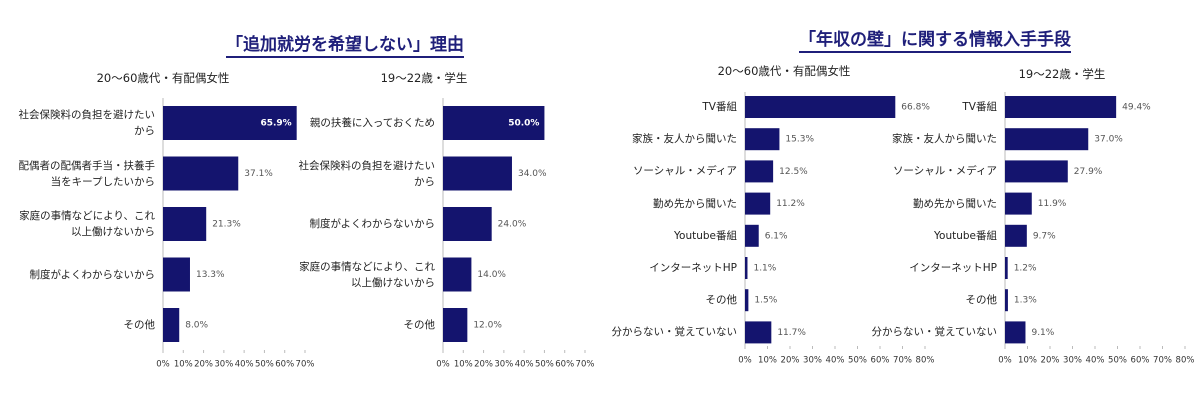 Image resolution: width=1200 pixels, height=401 pixels. I want to click on value-label: 13.3%, so click(210, 275).